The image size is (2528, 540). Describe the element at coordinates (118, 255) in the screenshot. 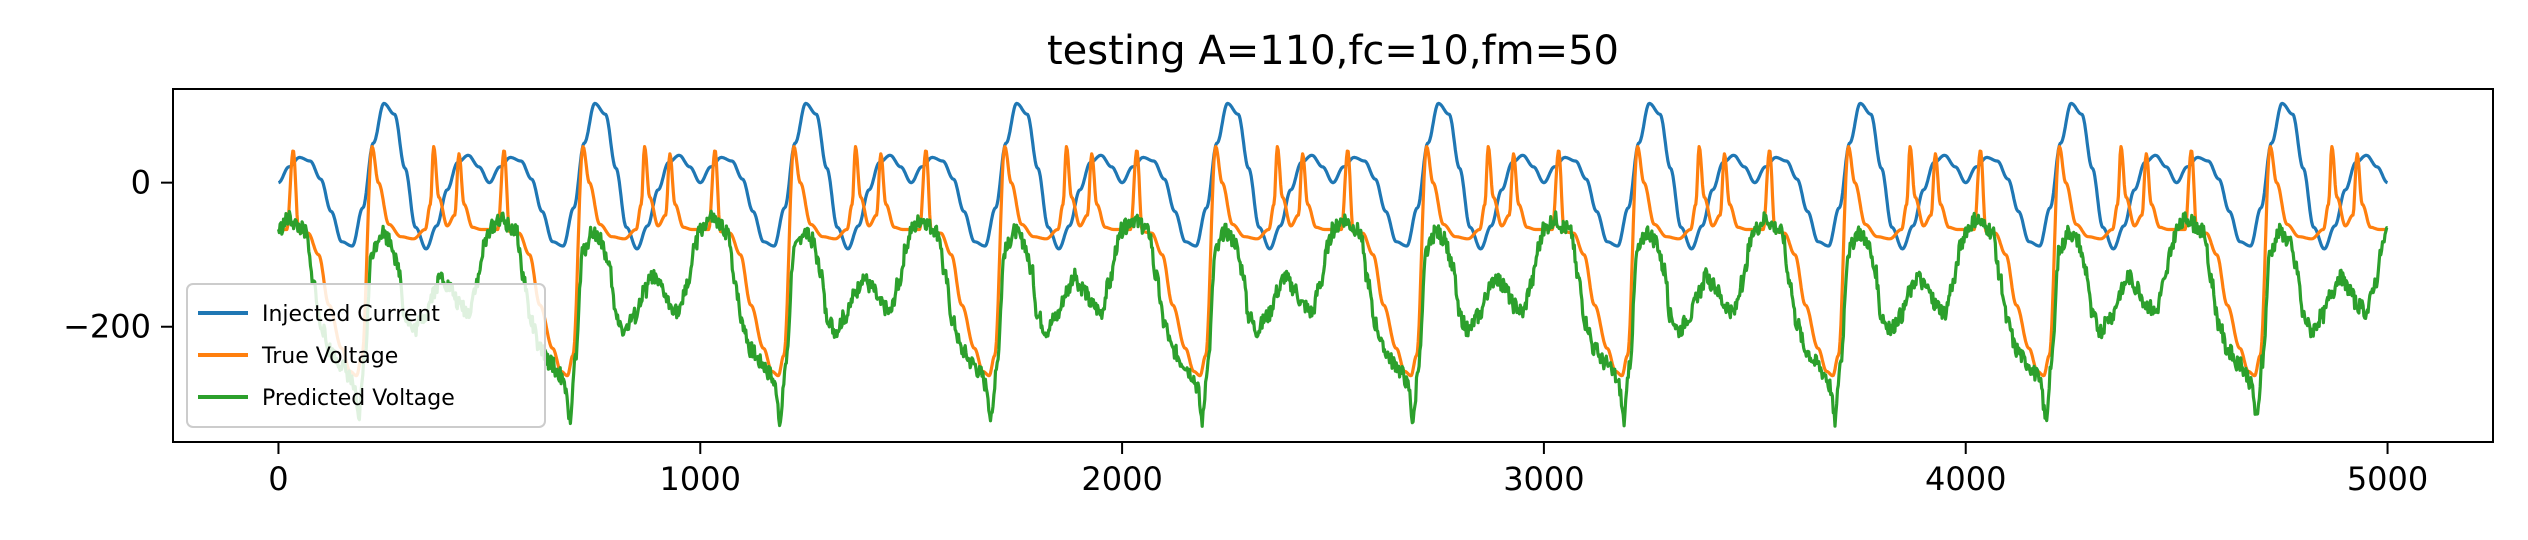

I see `y-axis: 0 −200` at that location.